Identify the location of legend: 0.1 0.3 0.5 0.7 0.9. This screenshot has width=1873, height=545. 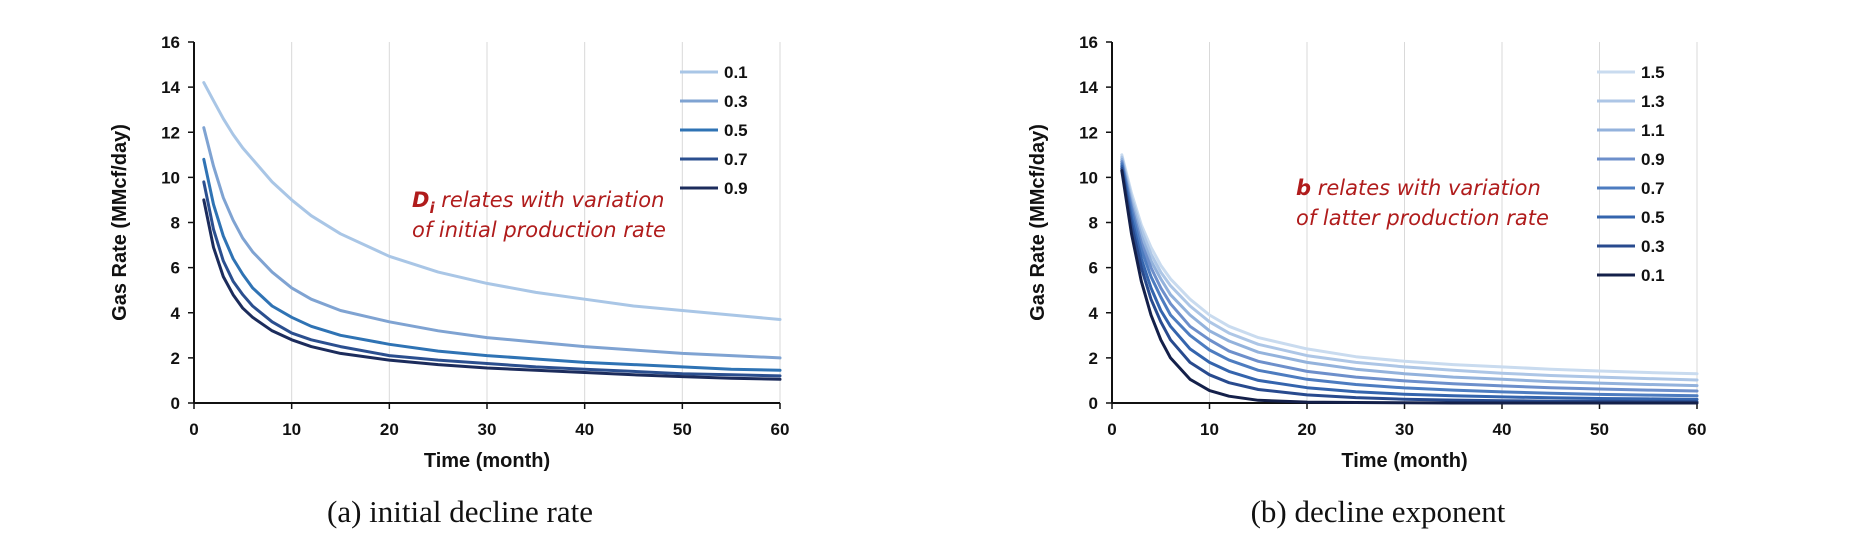
(714, 130).